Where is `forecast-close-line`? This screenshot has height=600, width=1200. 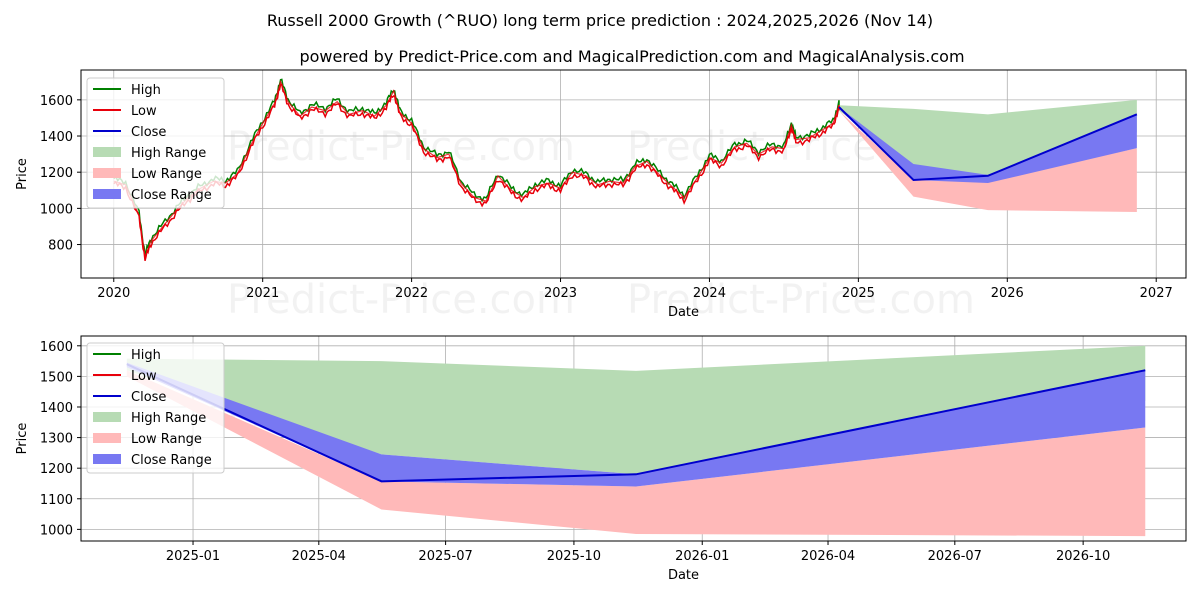
forecast-close-line is located at coordinates (988, 143).